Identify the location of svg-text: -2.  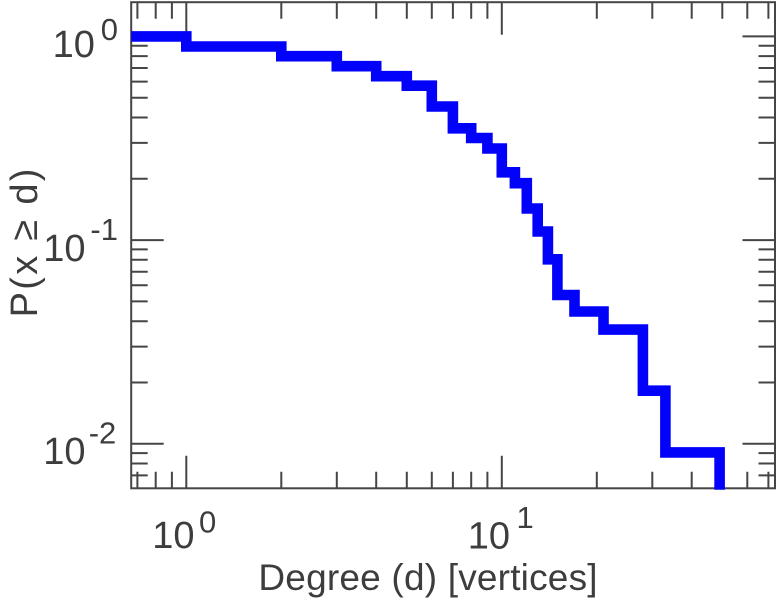
(103, 433).